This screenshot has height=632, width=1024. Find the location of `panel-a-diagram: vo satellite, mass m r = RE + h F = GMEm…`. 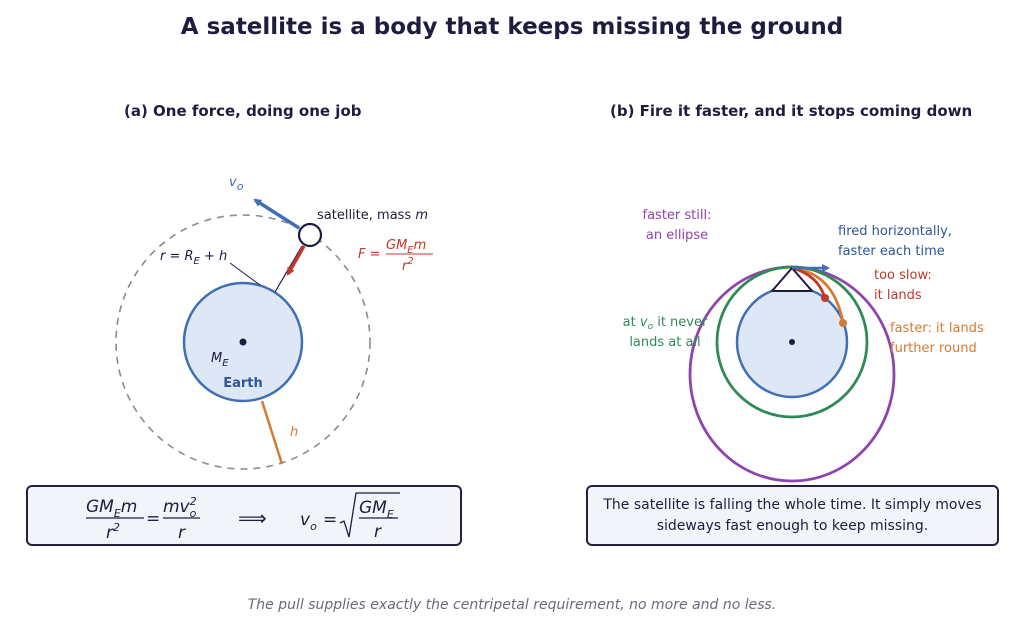

panel-a-diagram: vo satellite, mass m r = RE + h F = GMEm… is located at coordinates (274, 322).